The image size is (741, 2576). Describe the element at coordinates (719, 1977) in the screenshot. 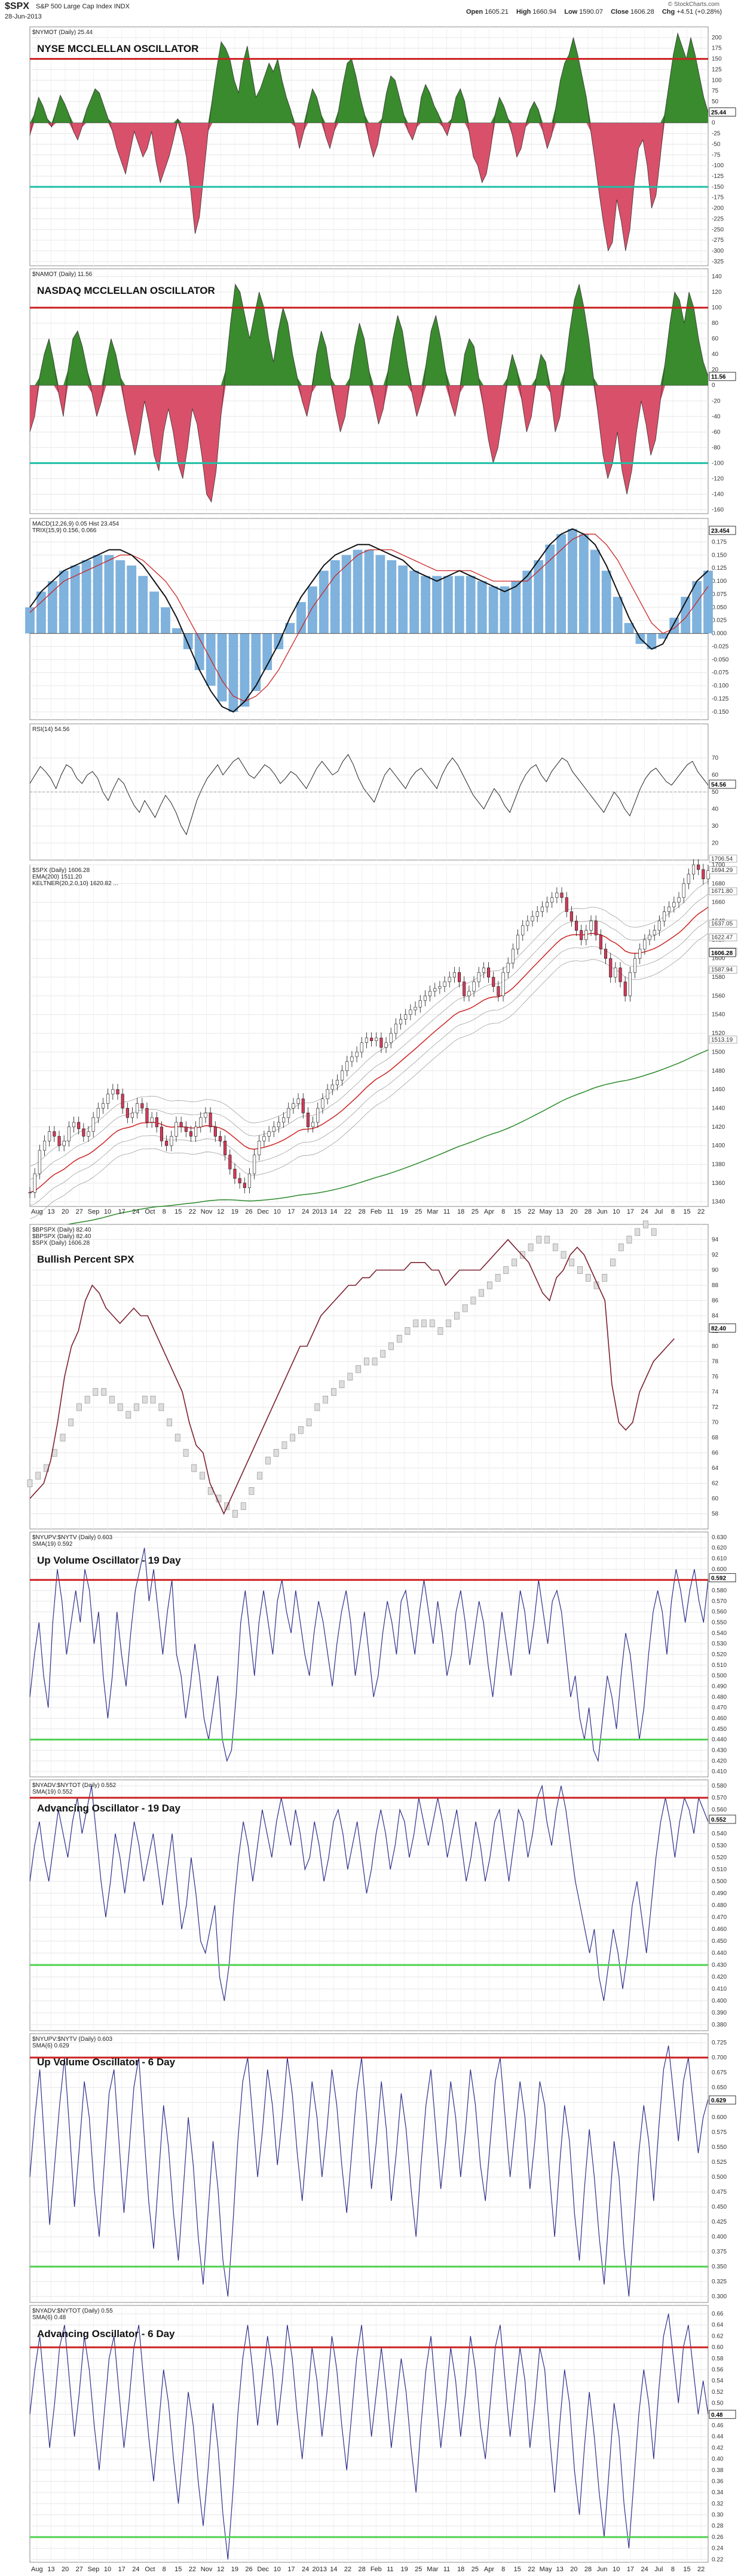

I see `y-tick-label: 0.420` at that location.